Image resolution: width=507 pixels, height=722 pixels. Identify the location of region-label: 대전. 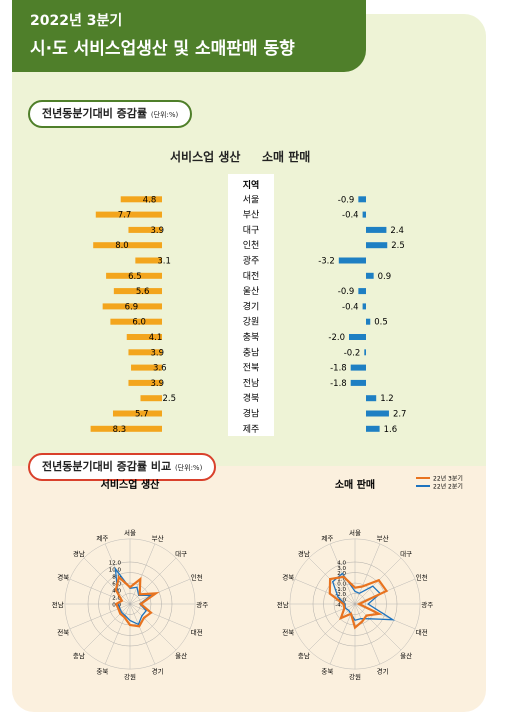
(251, 276).